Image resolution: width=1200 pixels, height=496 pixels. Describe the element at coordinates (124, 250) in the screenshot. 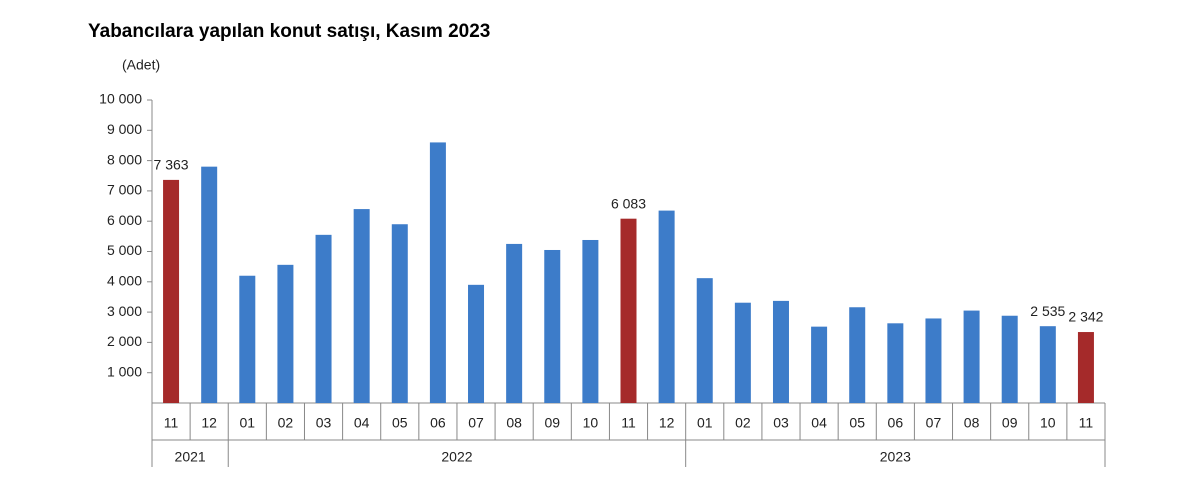

I see `y-tick-label: 5 000` at that location.